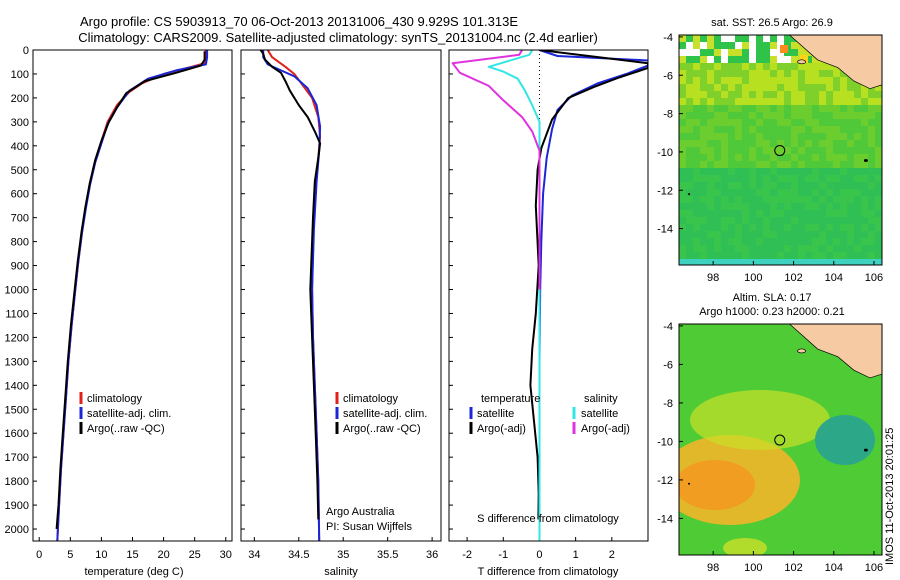 The height and width of the screenshot is (580, 900). I want to click on map-y-tick-label: -6, so click(668, 365).